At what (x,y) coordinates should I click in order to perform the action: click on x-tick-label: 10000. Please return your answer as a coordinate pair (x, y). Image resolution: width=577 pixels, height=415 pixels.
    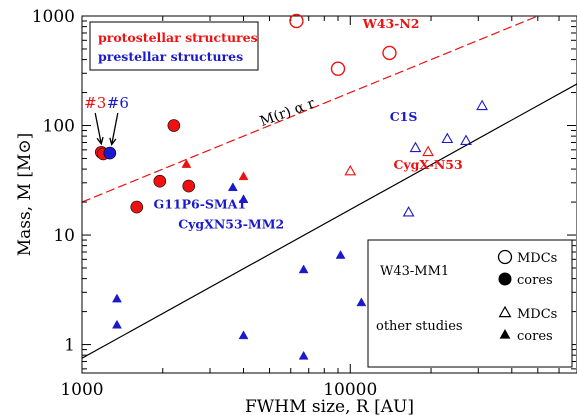
    Looking at the image, I should click on (350, 390).